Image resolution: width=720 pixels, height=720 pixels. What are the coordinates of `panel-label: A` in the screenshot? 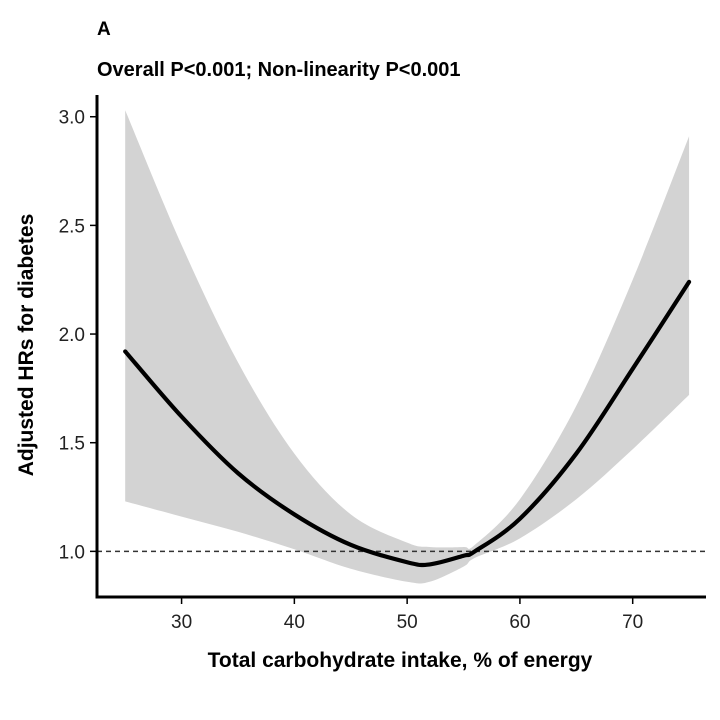 It's located at (104, 29).